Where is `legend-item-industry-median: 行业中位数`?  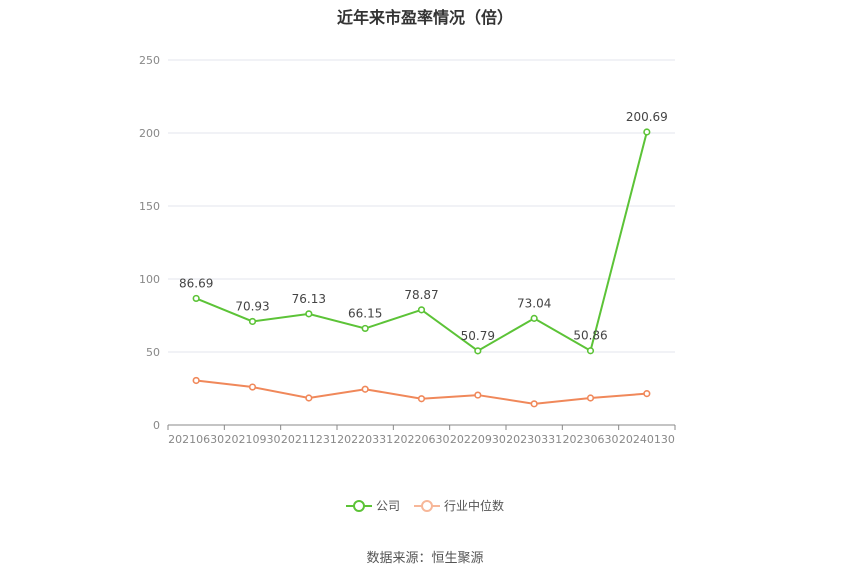
legend-item-industry-median: 行业中位数 is located at coordinates (459, 505).